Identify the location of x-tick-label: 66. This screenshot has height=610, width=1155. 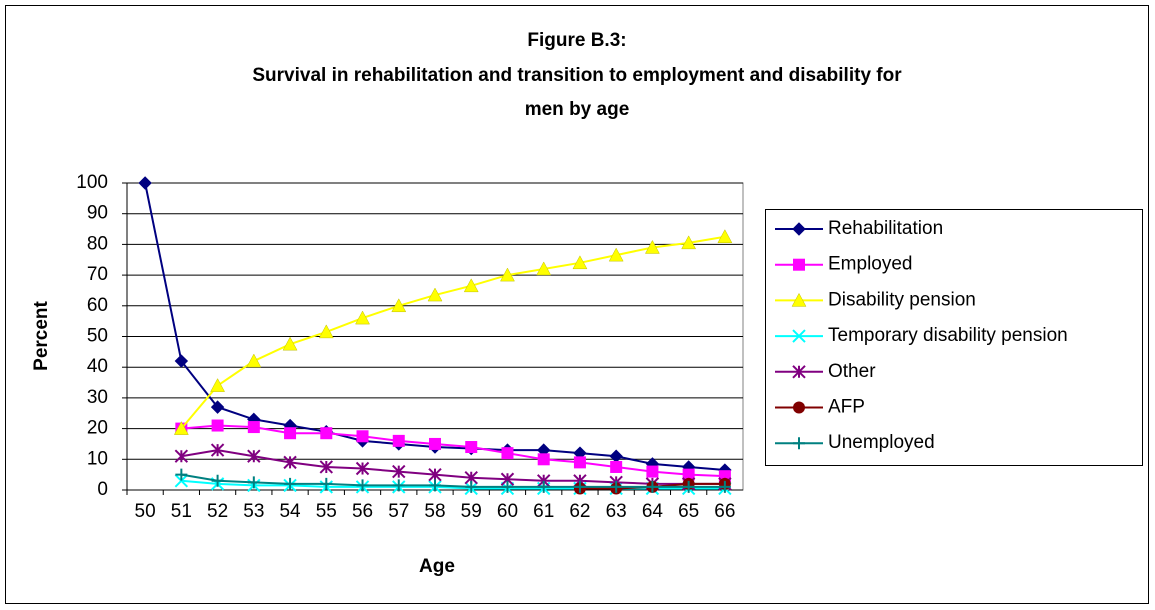
(724, 511).